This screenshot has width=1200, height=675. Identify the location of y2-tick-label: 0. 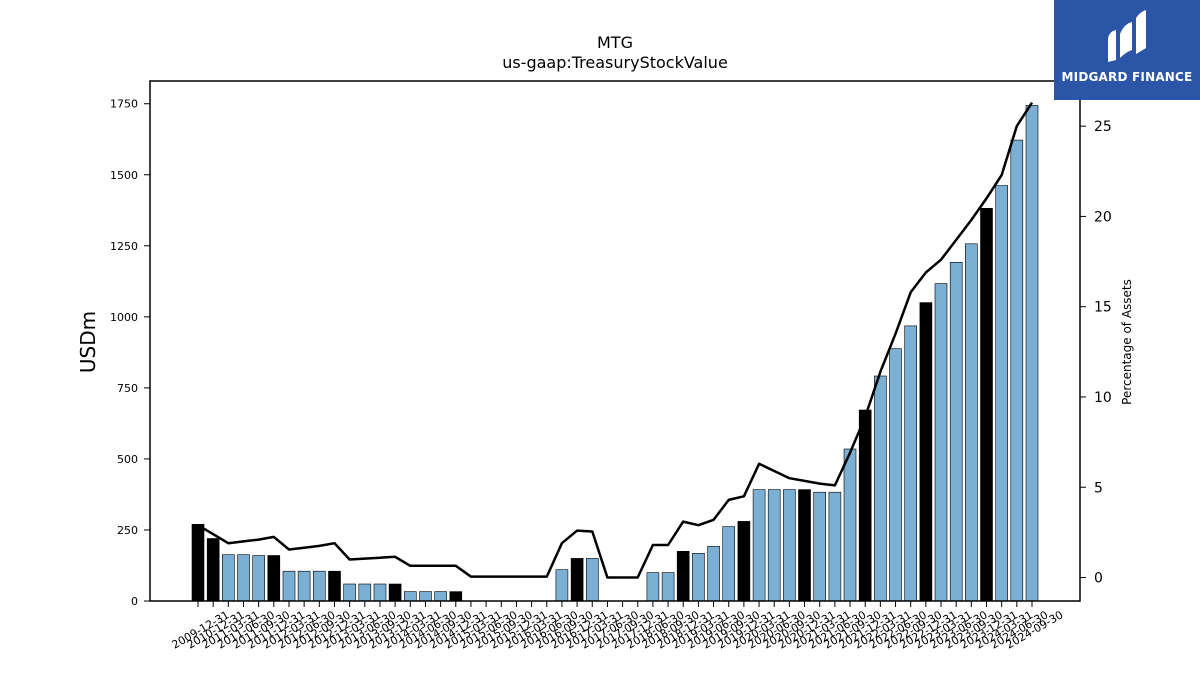
(1098, 579).